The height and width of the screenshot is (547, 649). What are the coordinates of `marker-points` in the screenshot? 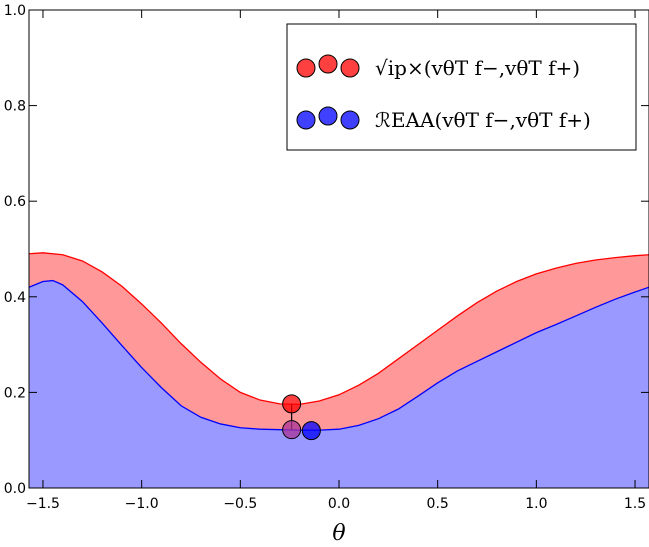 It's located at (301, 417).